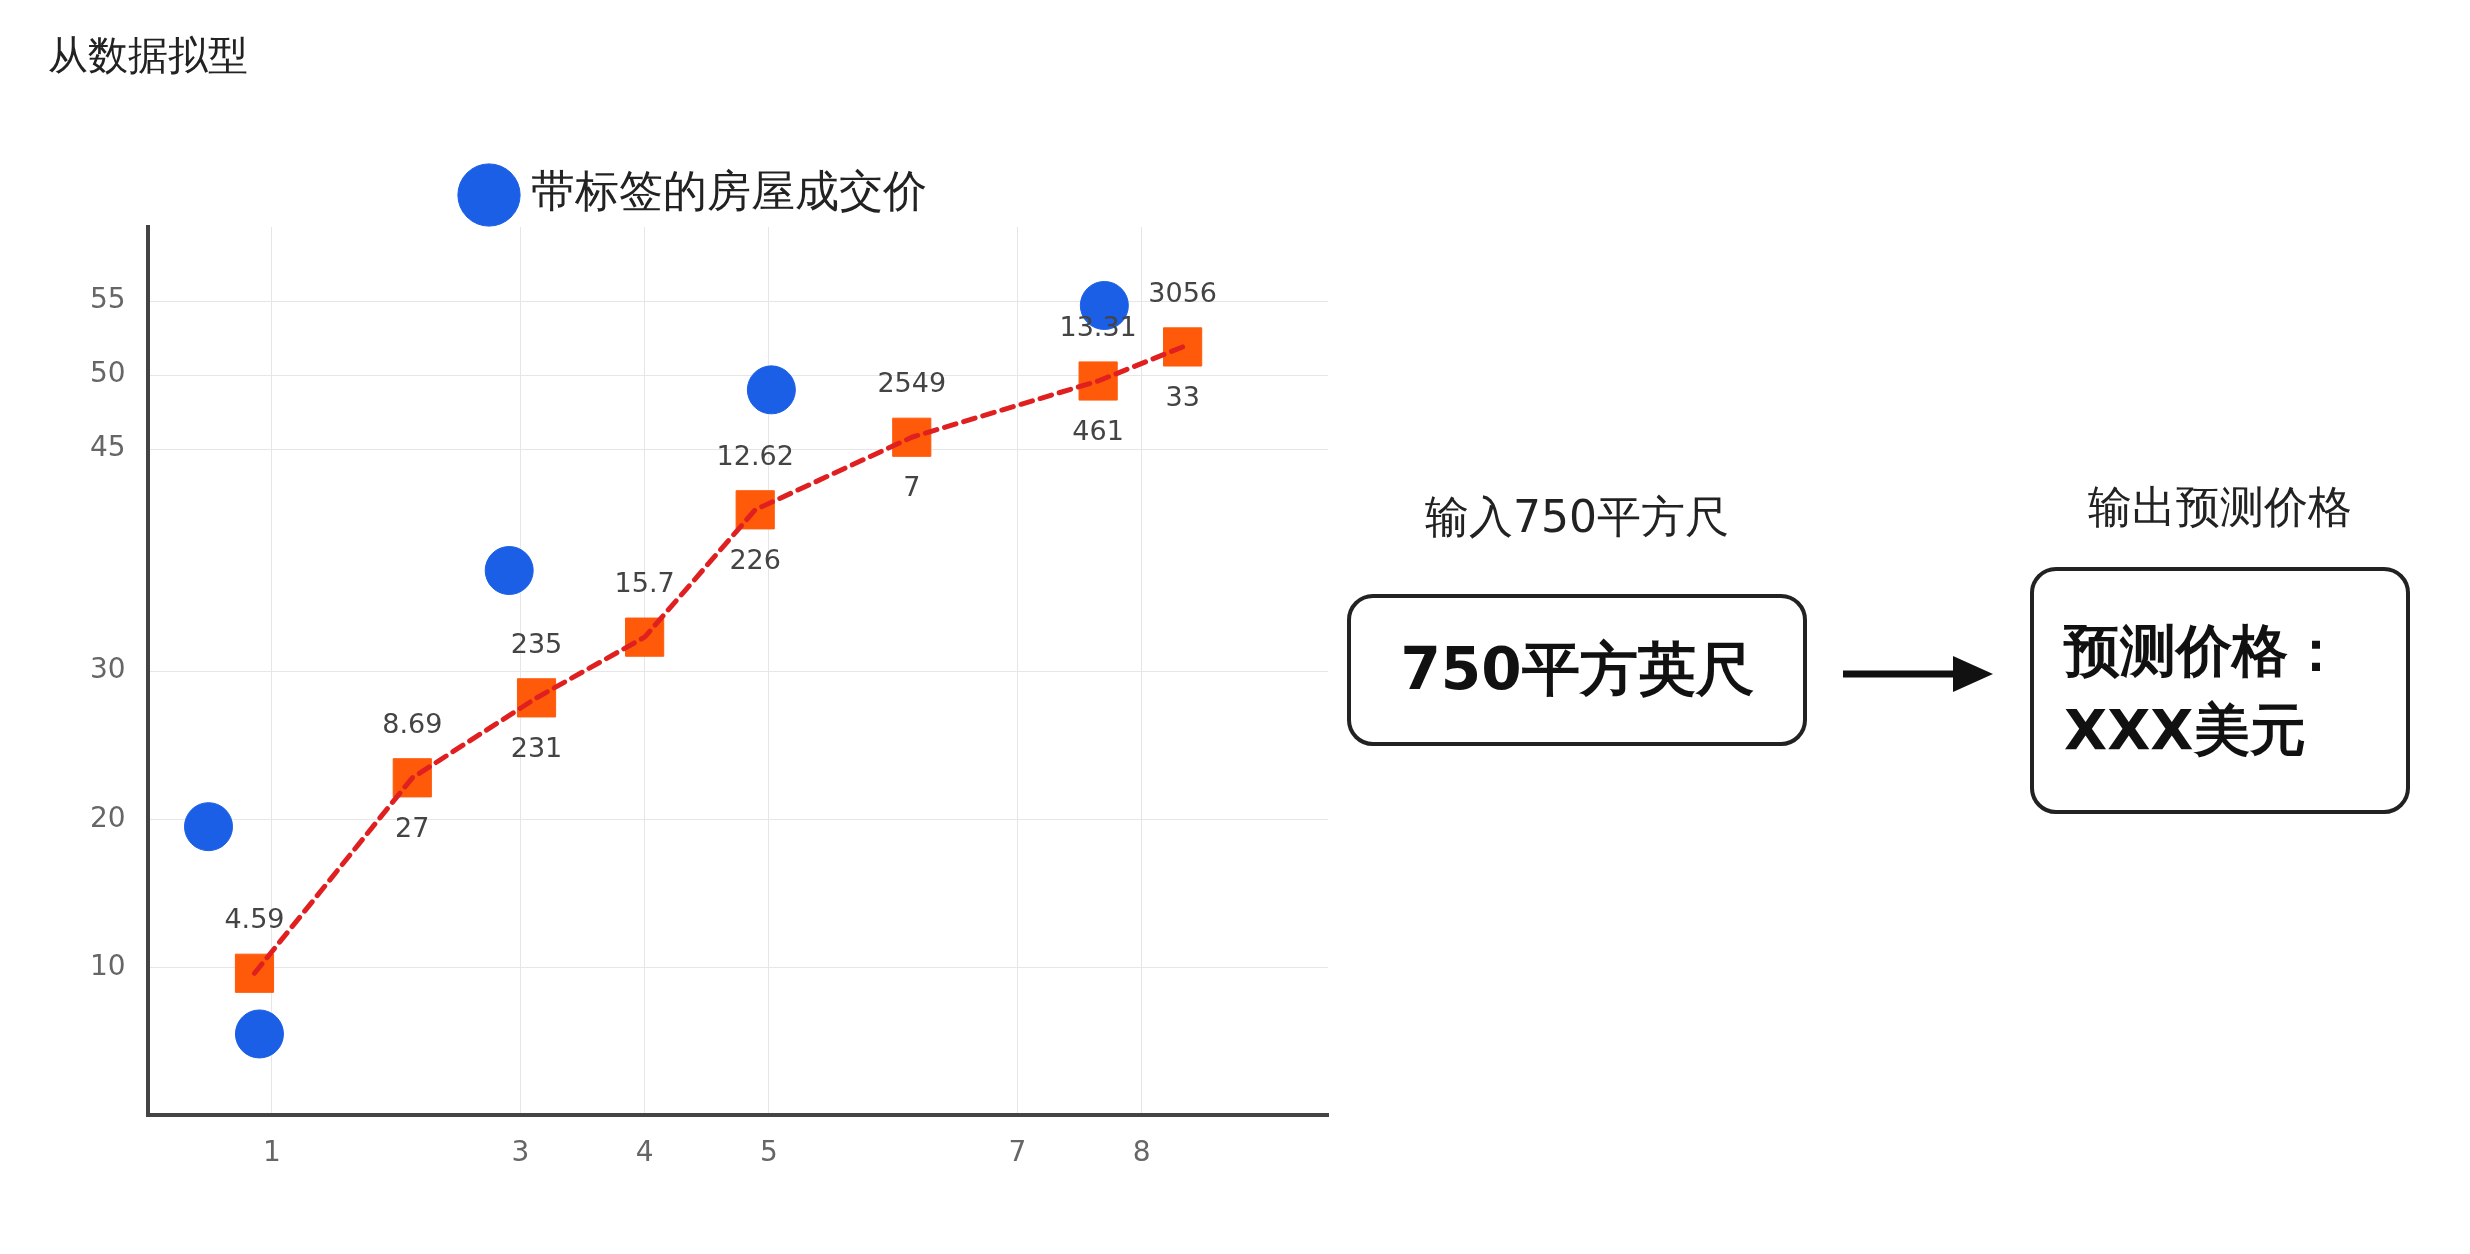 The width and height of the screenshot is (2470, 1254). What do you see at coordinates (107, 669) in the screenshot?
I see `y-tick-label: 30` at bounding box center [107, 669].